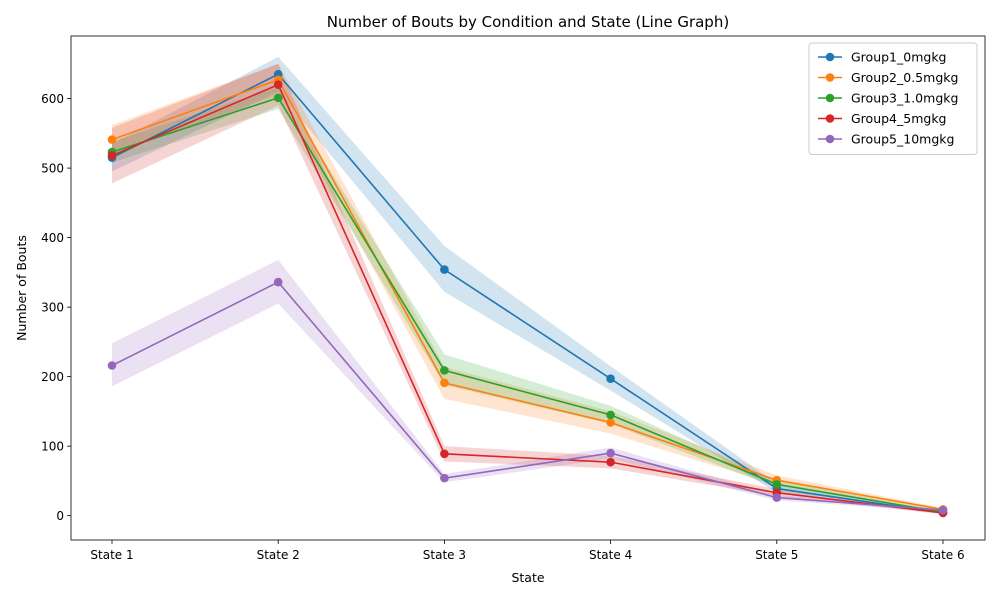  Describe the element at coordinates (527, 577) in the screenshot. I see `x-axis-label: State` at that location.